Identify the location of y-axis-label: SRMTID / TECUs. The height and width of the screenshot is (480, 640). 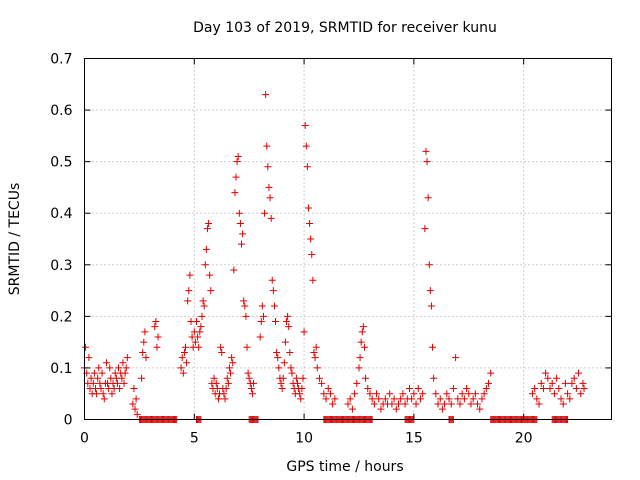
(15, 239).